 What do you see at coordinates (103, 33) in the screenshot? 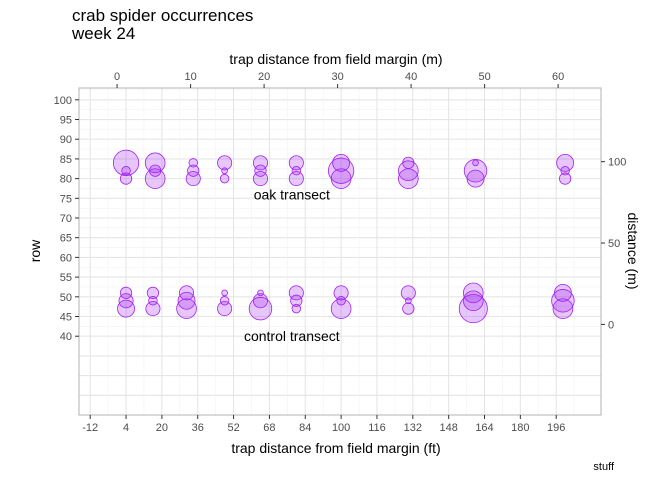
I see `chart-subtitle: week 24` at bounding box center [103, 33].